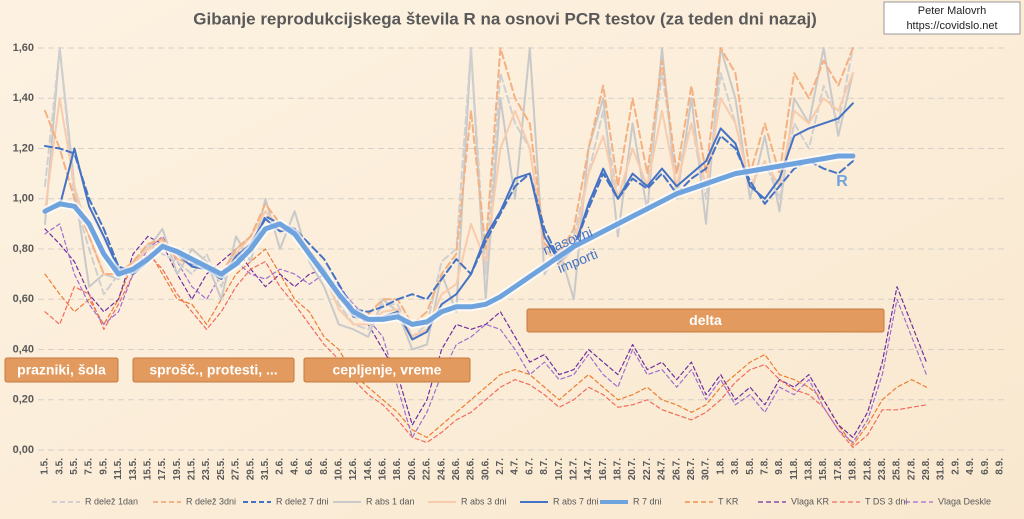  What do you see at coordinates (970, 466) in the screenshot?
I see `x-tick-label: 4.9.` at bounding box center [970, 466].